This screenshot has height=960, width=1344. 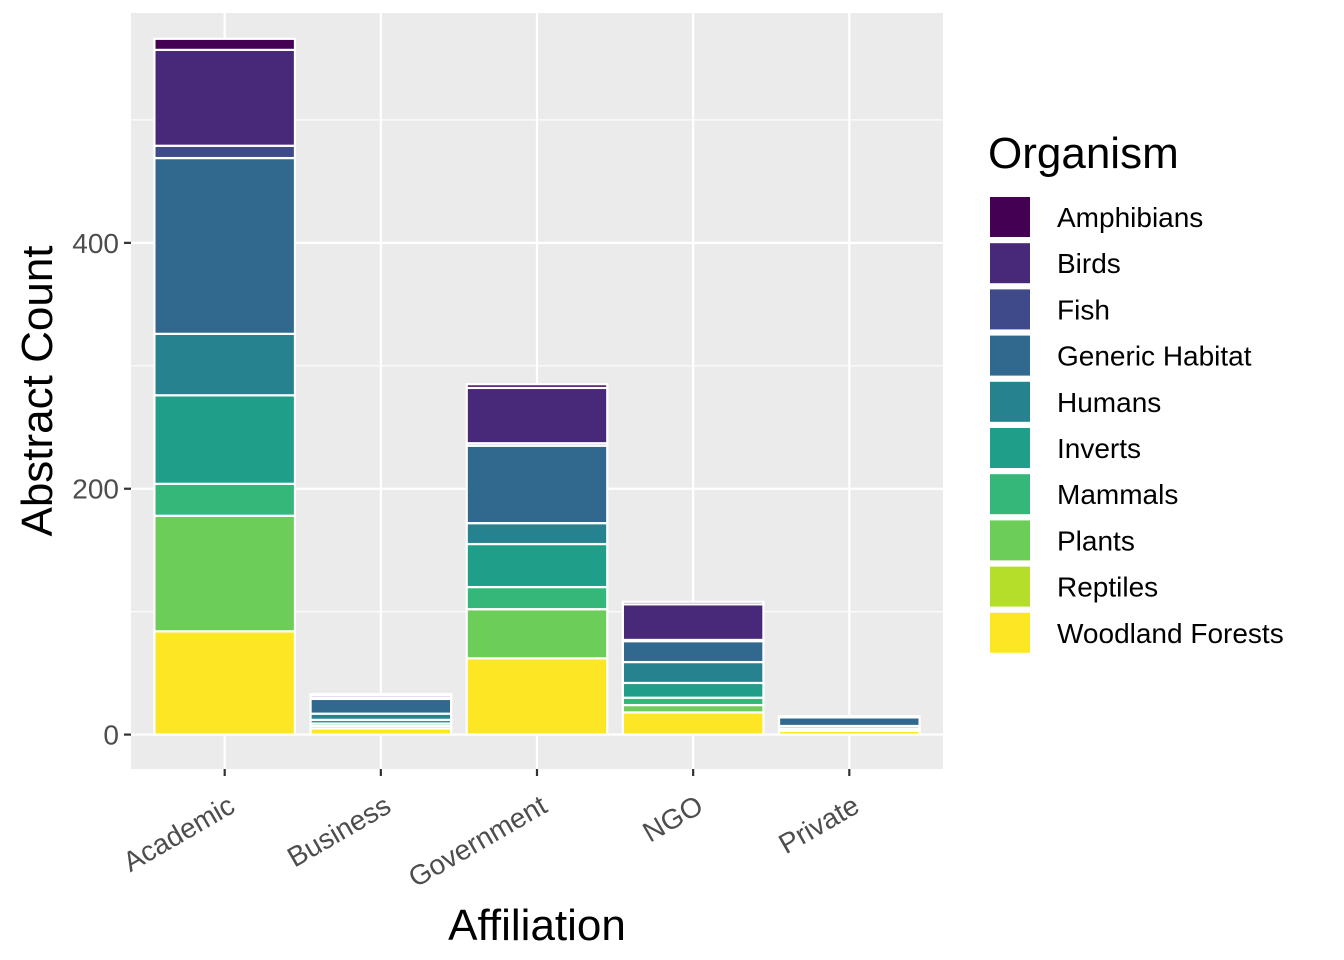 What do you see at coordinates (1117, 494) in the screenshot?
I see `legend-label: Mammals` at bounding box center [1117, 494].